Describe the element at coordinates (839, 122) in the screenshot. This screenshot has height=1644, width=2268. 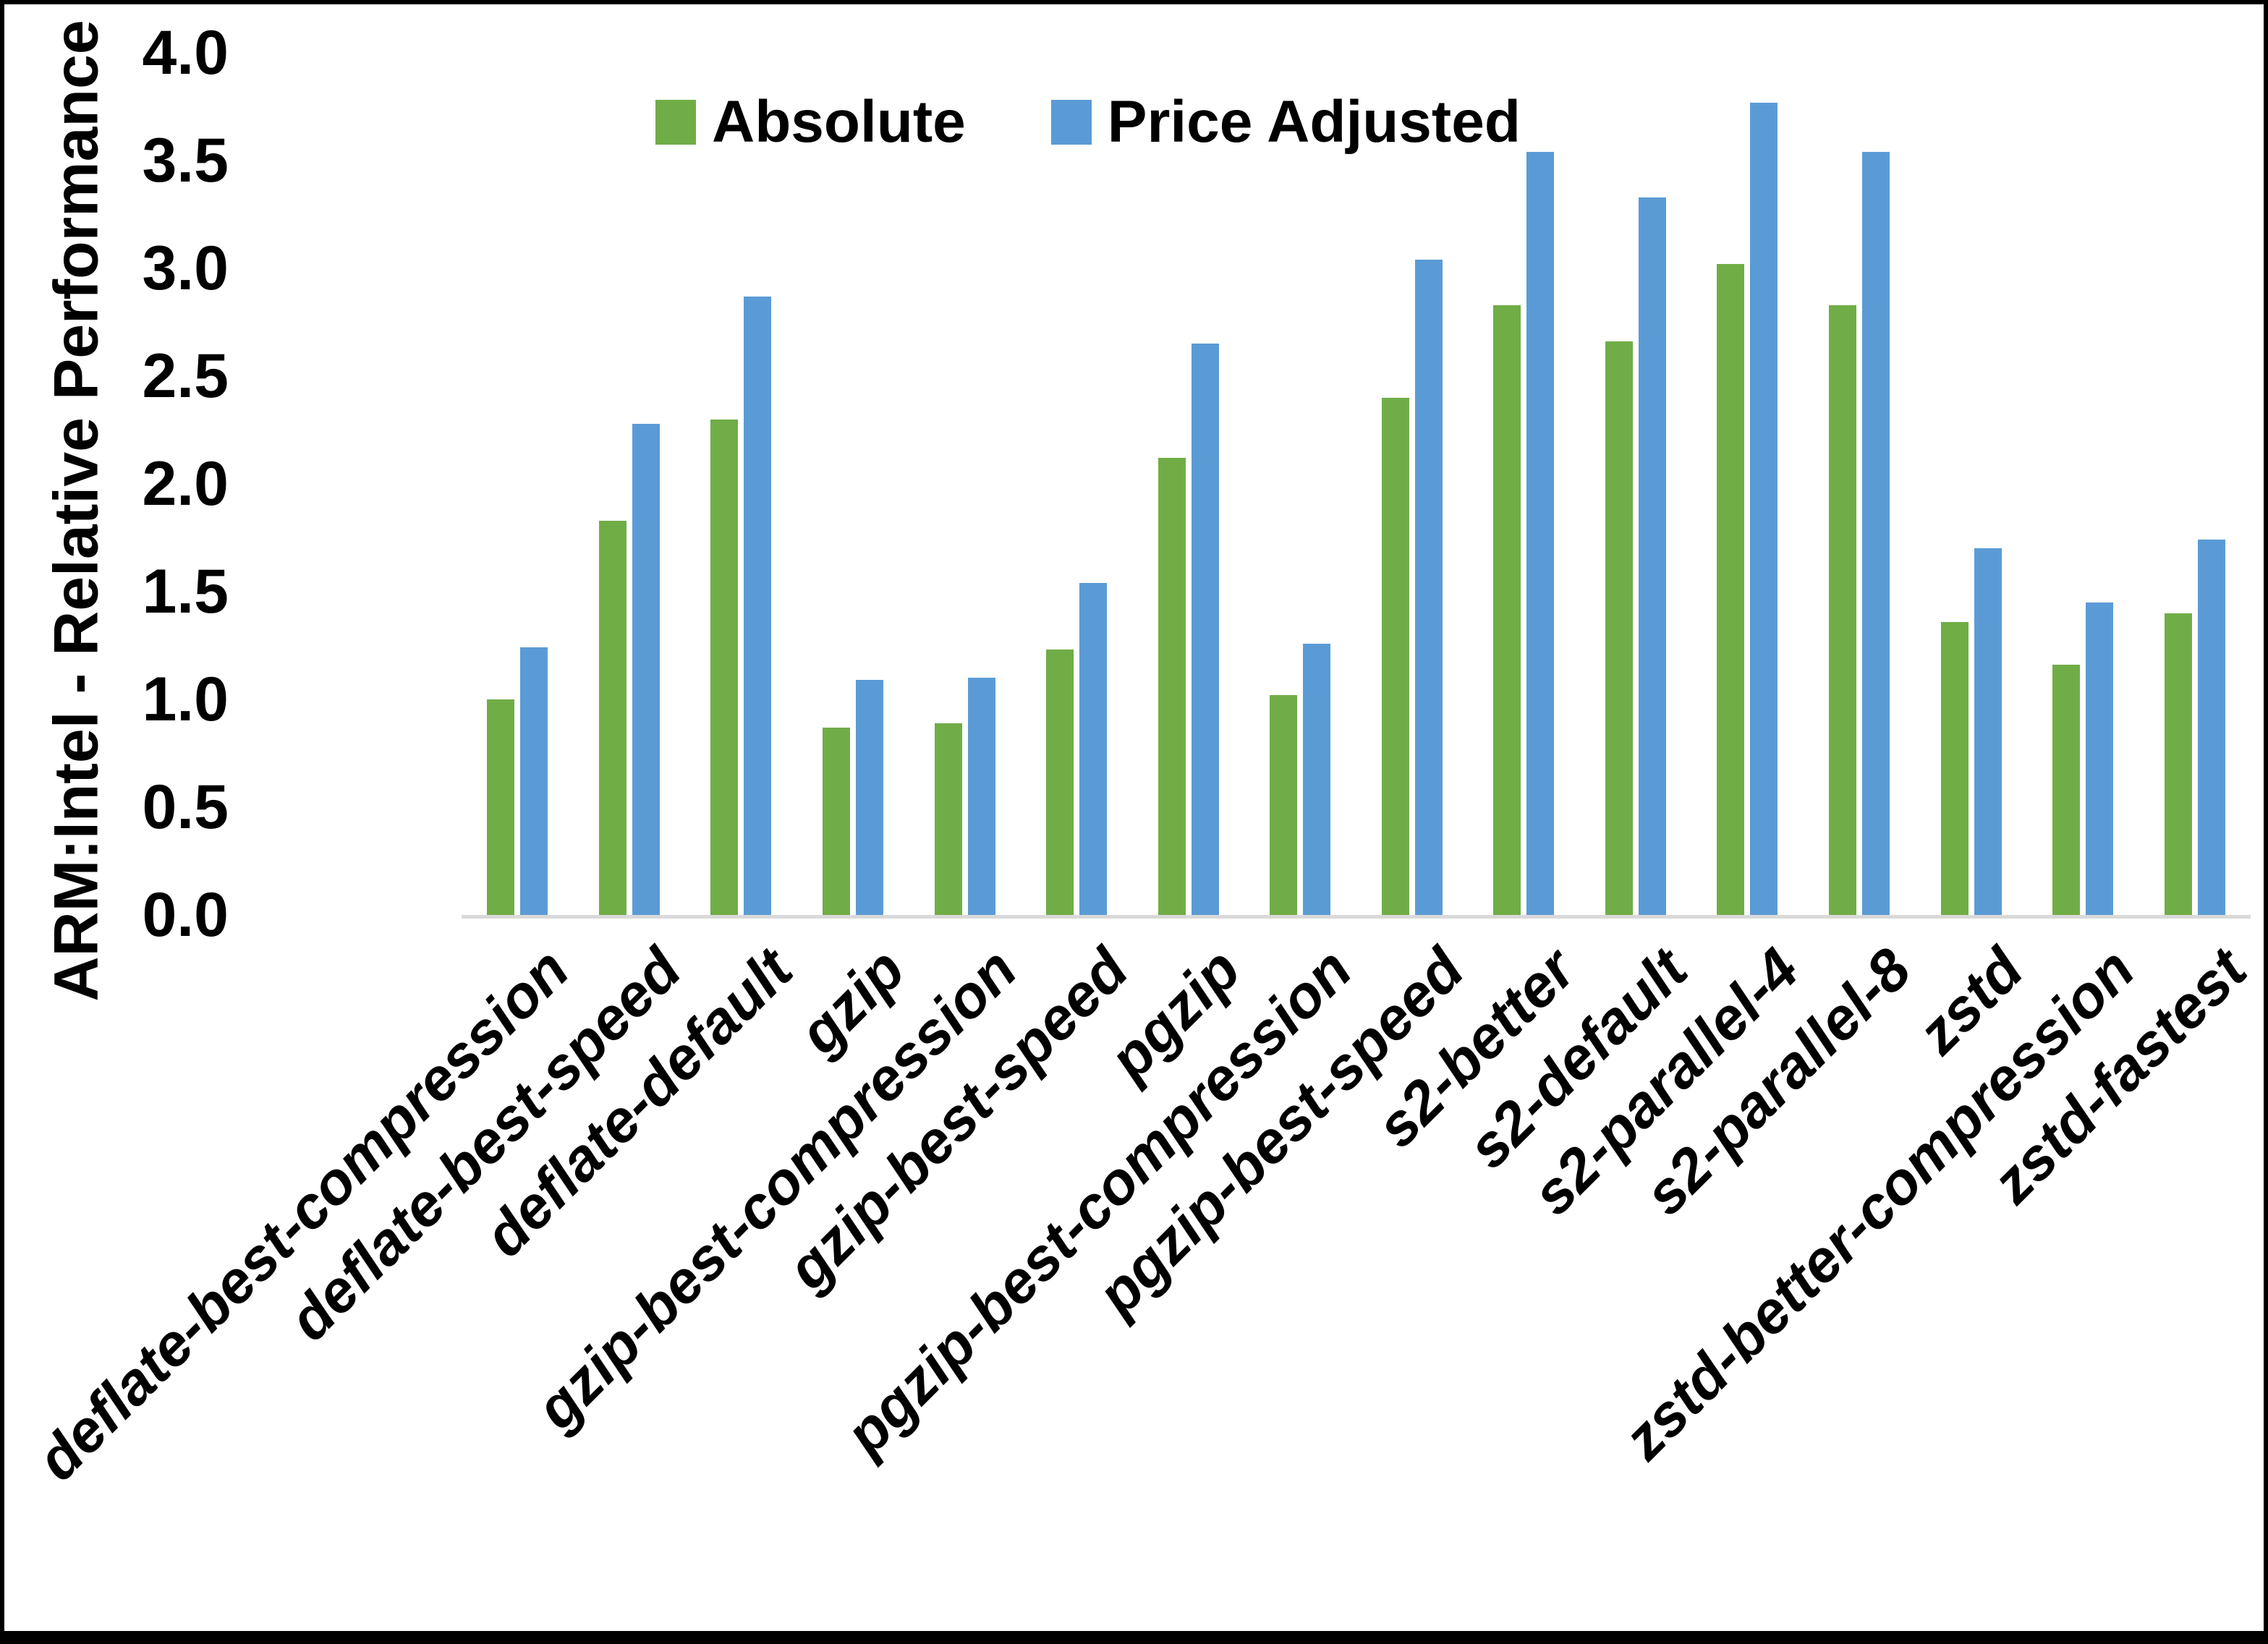
I see `legend-label: Absolute` at that location.